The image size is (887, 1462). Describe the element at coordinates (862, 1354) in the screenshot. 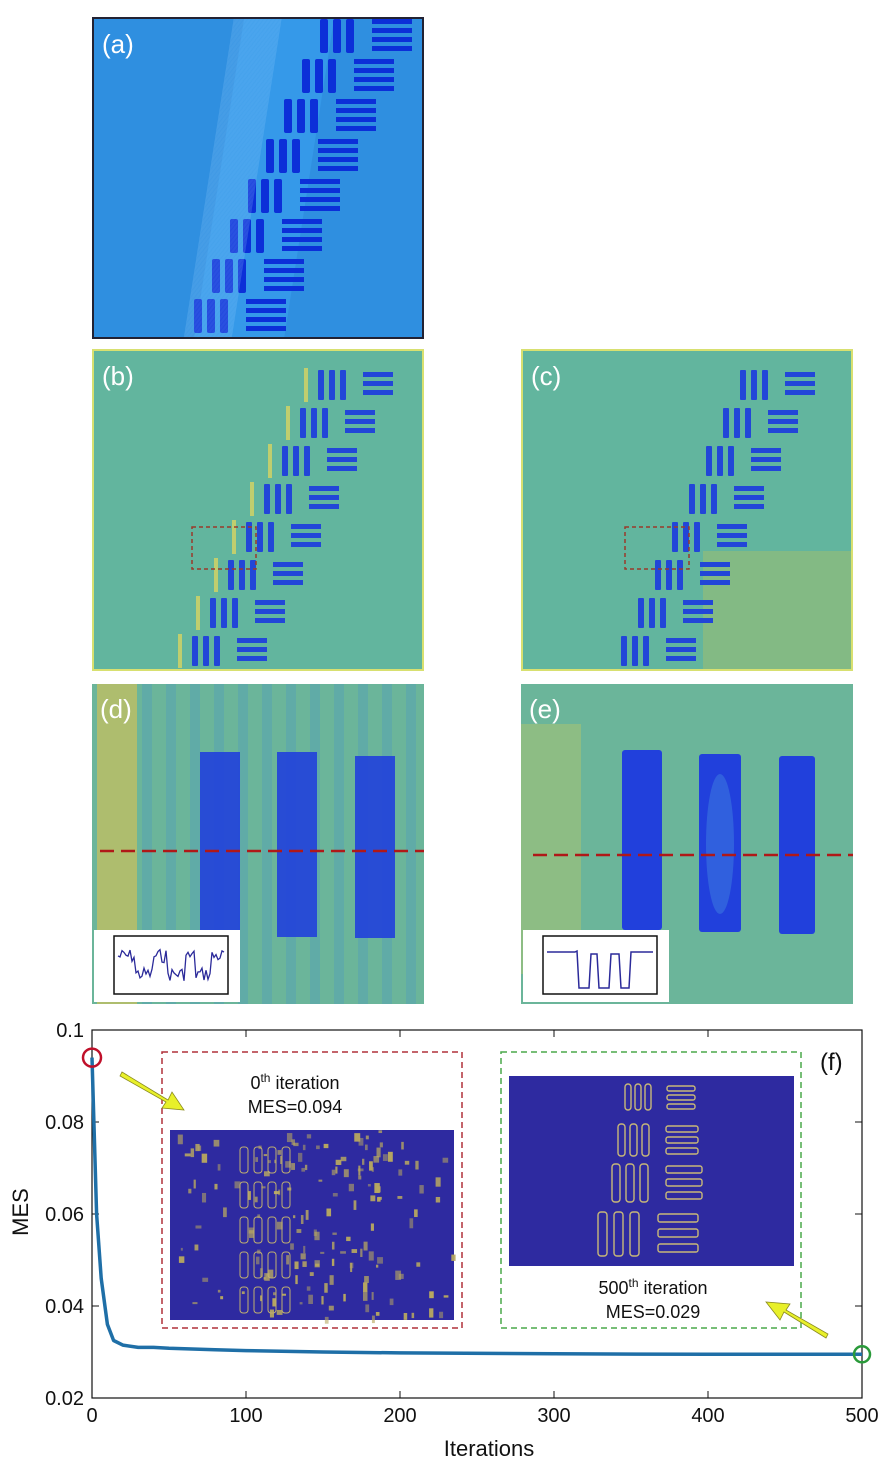

I see `end-marker` at that location.